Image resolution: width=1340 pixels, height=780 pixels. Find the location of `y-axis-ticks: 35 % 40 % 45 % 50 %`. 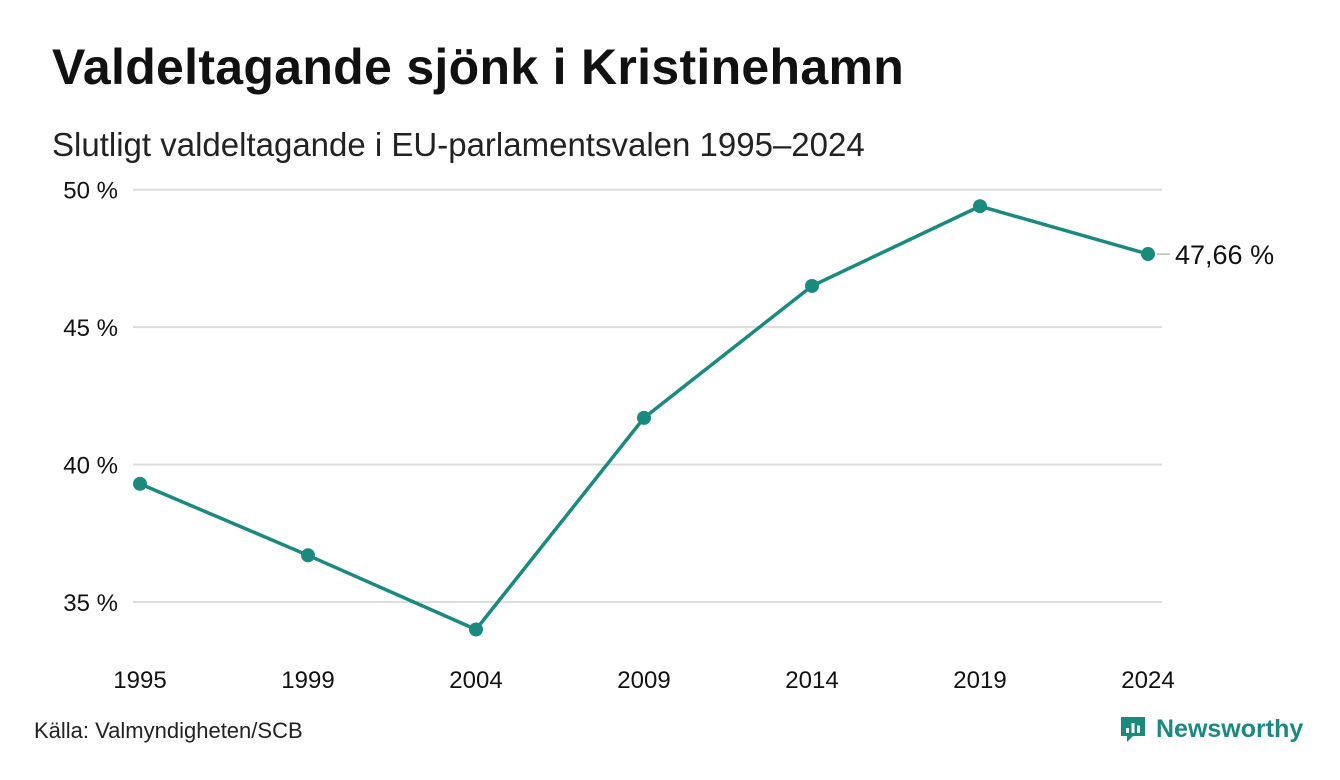

y-axis-ticks: 35 % 40 % 45 % 50 % is located at coordinates (90, 397).